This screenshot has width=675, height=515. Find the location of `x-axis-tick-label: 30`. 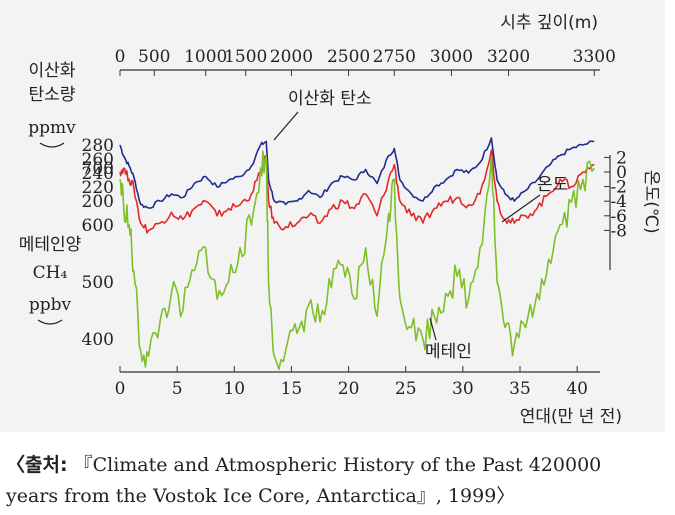

x-axis-tick-label: 30 is located at coordinates (463, 389).